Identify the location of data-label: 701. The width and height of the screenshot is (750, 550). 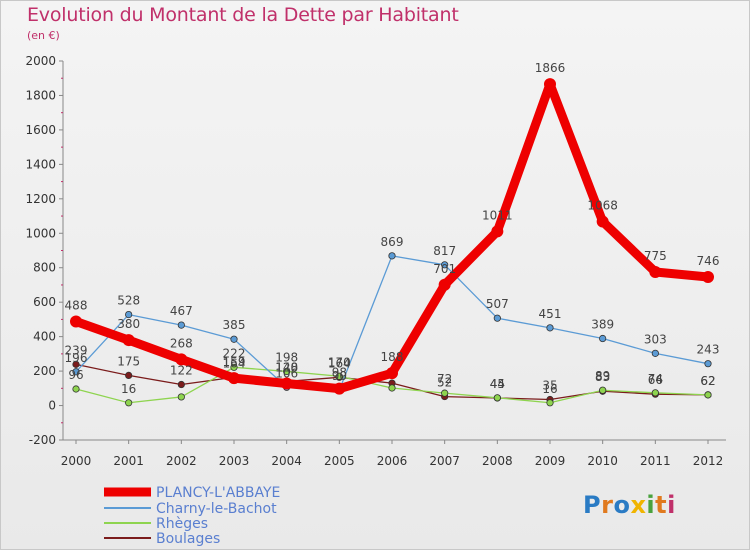
(444, 269).